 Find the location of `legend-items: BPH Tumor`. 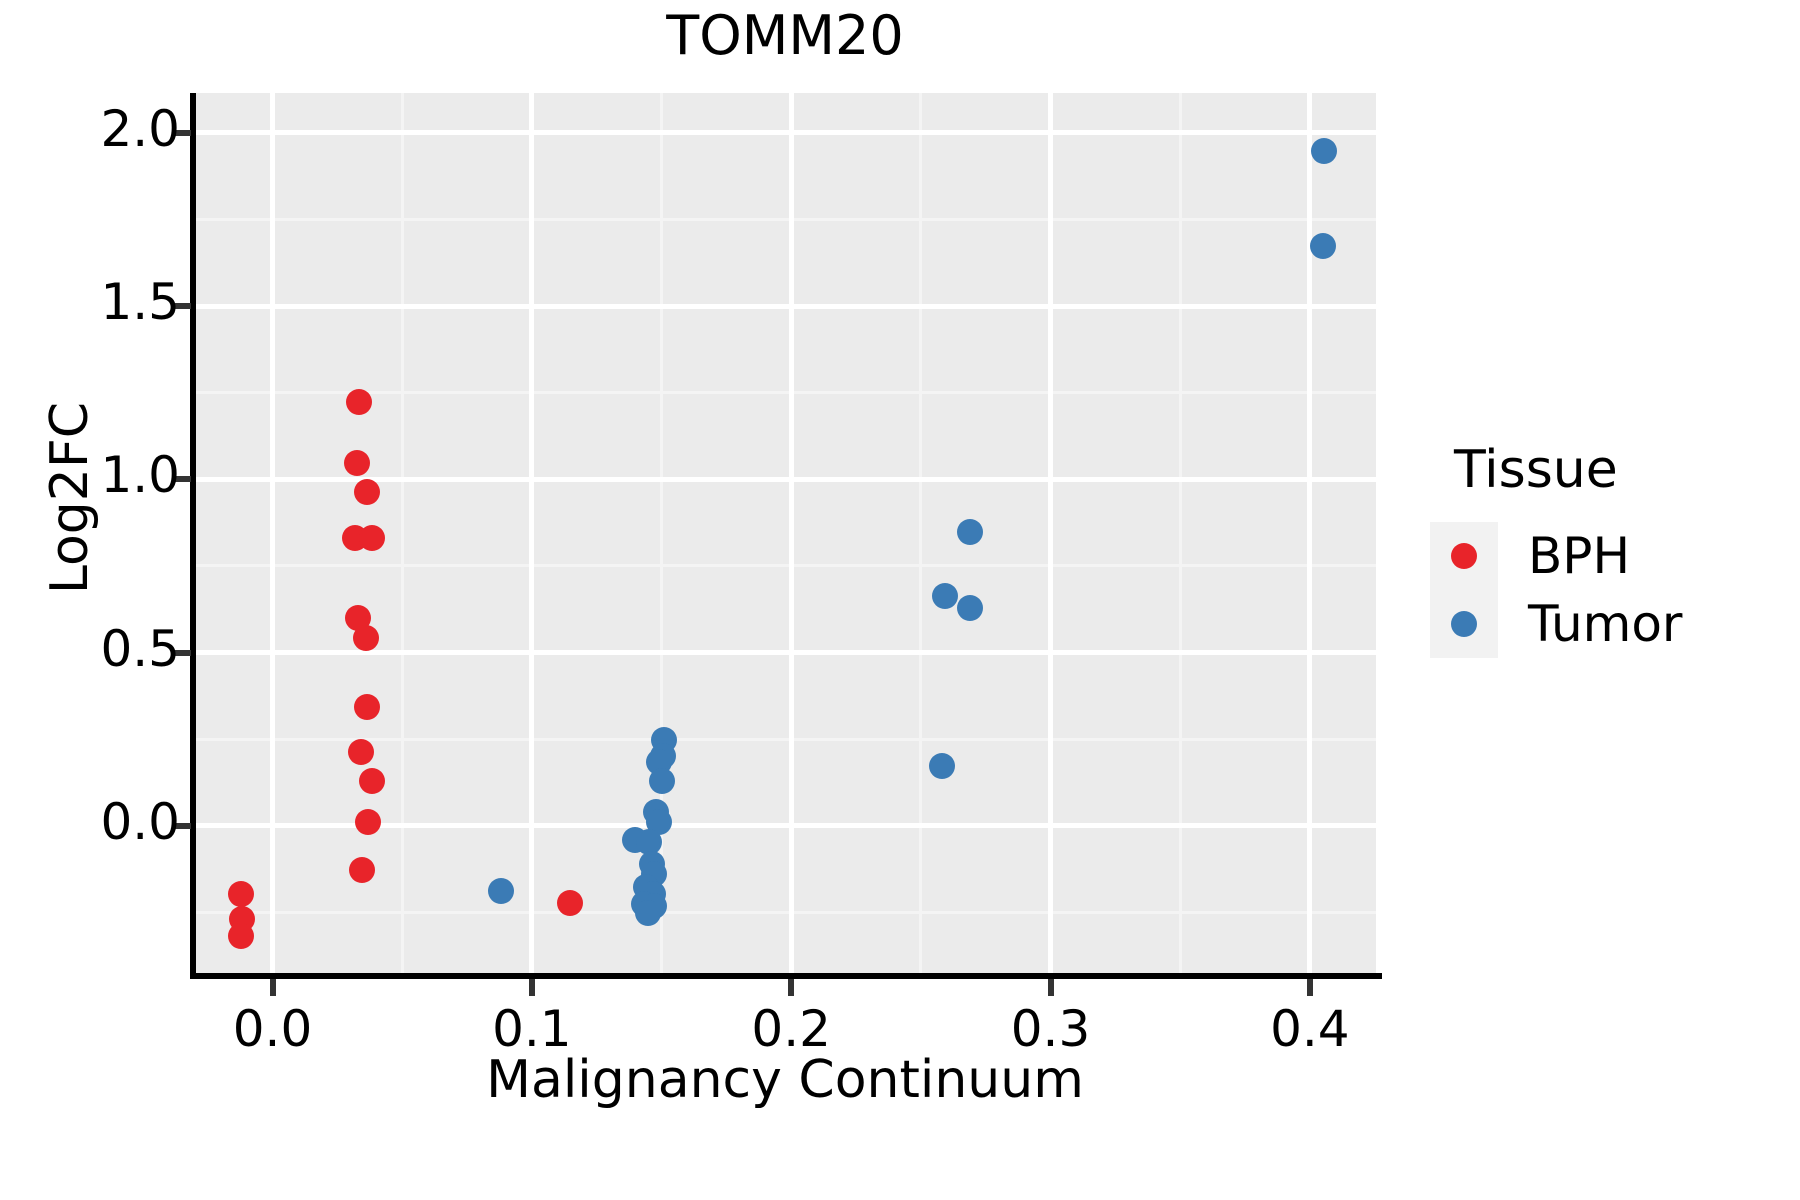

legend-items: BPH Tumor is located at coordinates (1610, 590).